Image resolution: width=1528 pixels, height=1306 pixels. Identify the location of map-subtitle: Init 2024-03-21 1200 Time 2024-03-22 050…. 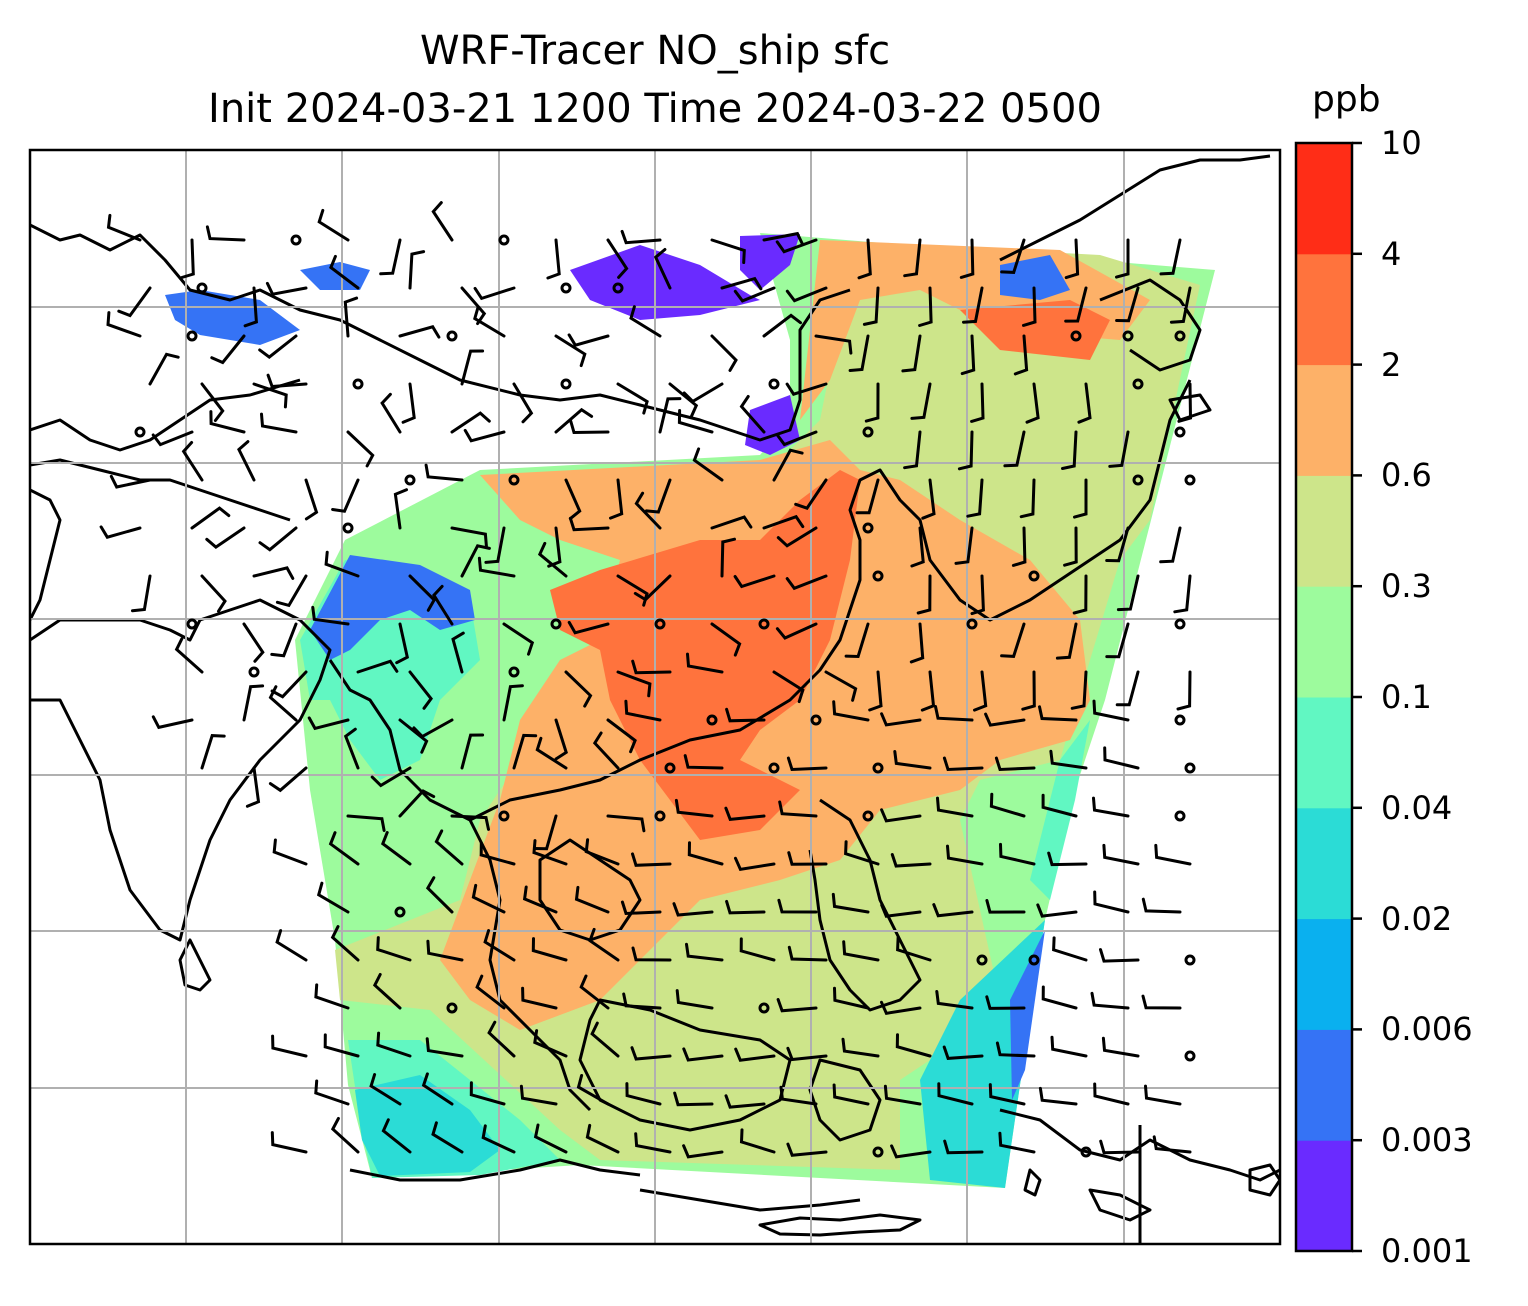
(655, 109).